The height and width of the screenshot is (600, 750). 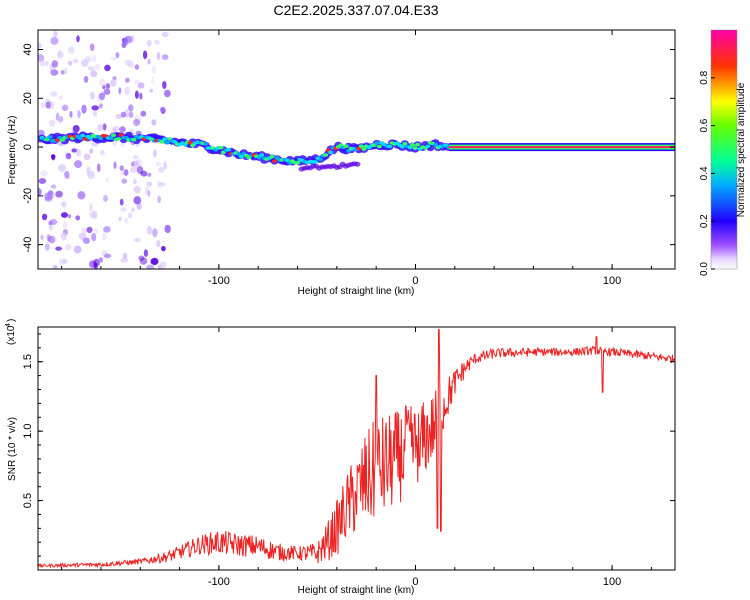 What do you see at coordinates (561, 147) in the screenshot?
I see `steady-line-core` at bounding box center [561, 147].